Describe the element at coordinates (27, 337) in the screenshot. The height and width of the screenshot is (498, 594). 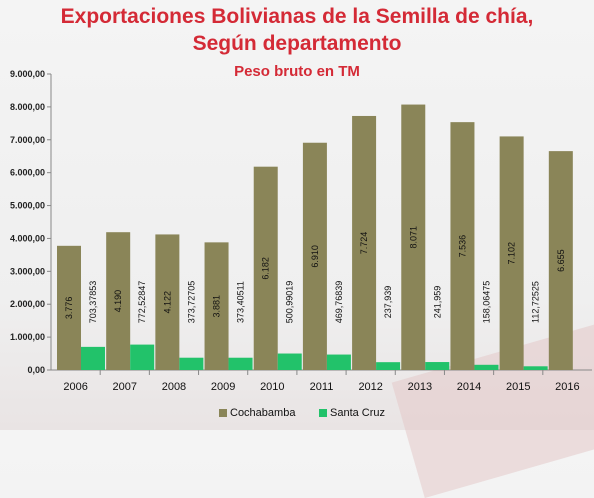
I see `y-tick-label: 1.000,00` at that location.